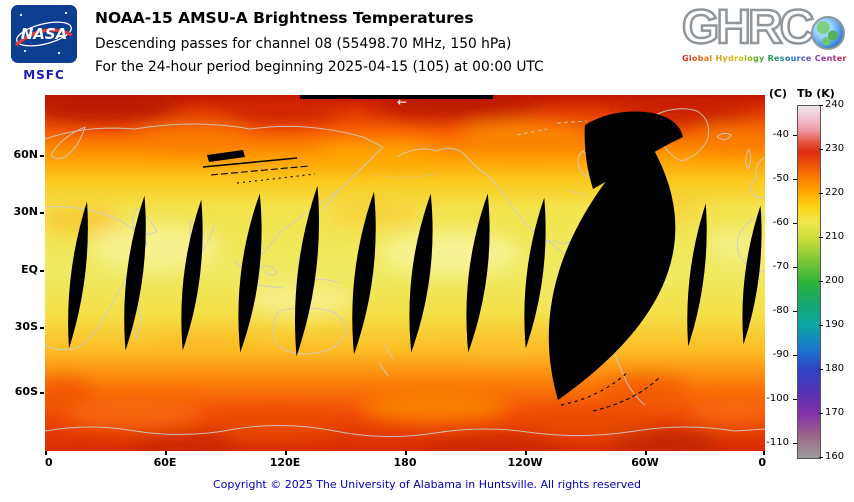  What do you see at coordinates (25, 211) in the screenshot?
I see `y-axis-label: 30N` at bounding box center [25, 211].